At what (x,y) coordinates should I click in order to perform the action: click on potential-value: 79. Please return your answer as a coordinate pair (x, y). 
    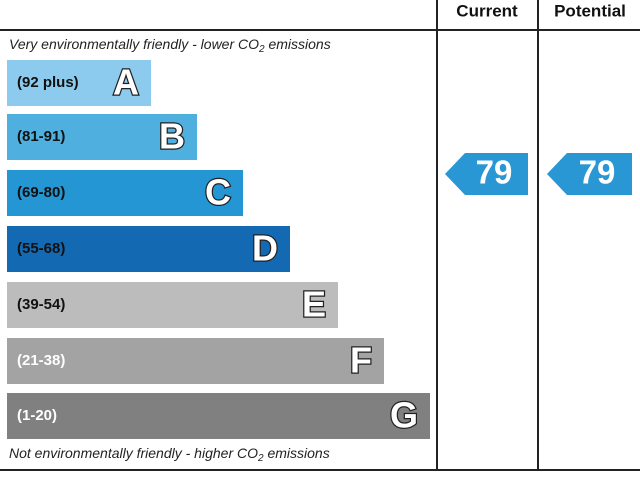
    Looking at the image, I should click on (597, 172).